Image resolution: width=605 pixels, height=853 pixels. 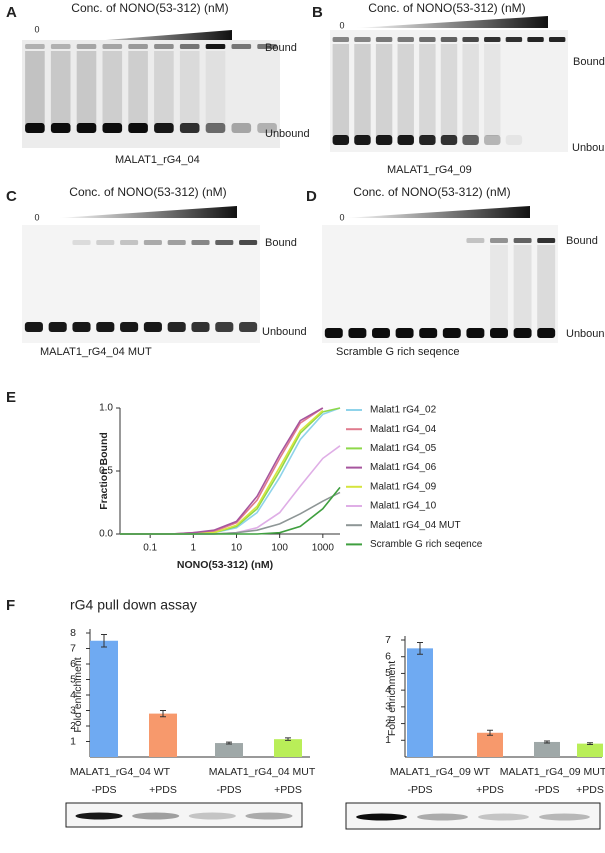 What do you see at coordinates (96, 352) in the screenshot?
I see `gel-caption: MALAT1_rG4_04 MUT` at bounding box center [96, 352].